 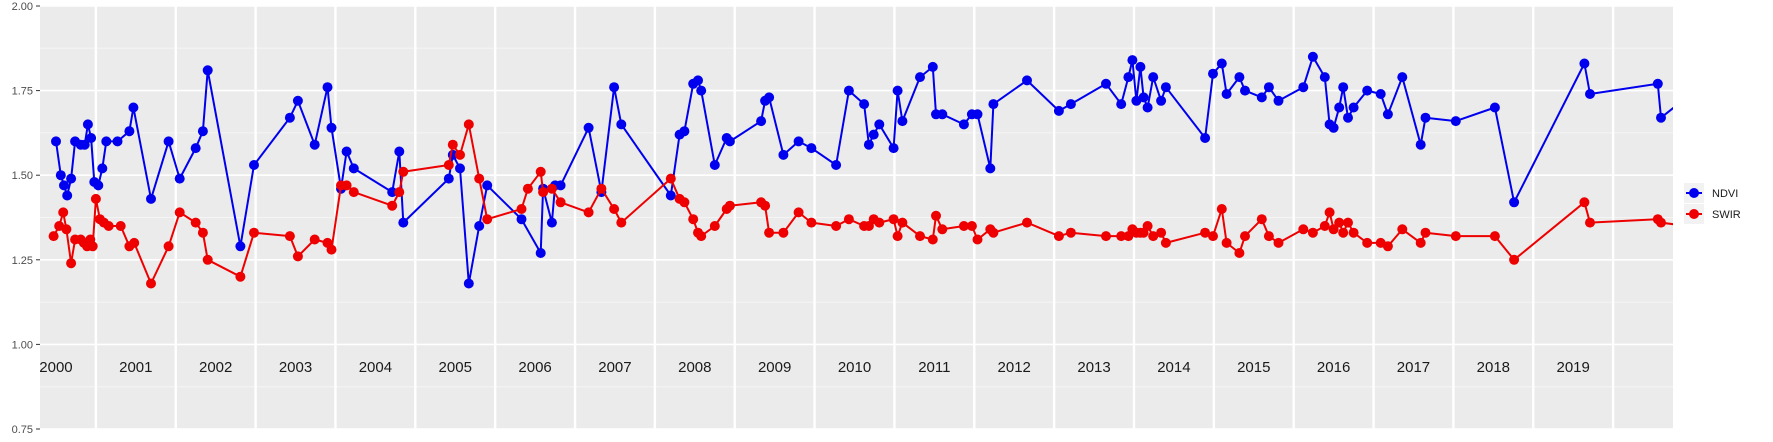 I want to click on legend-key-point, so click(x=1694, y=214).